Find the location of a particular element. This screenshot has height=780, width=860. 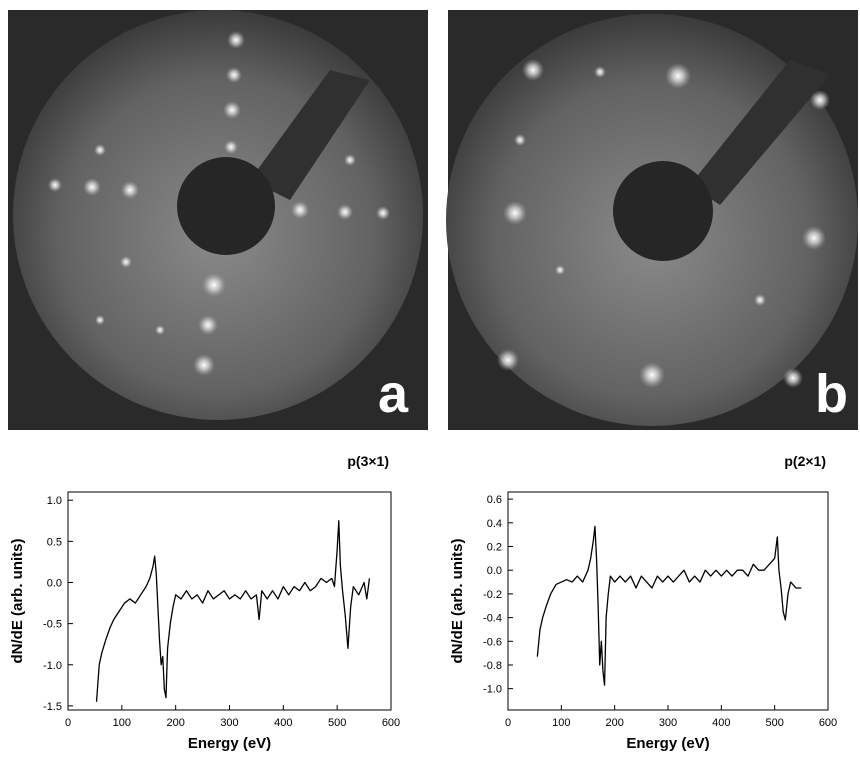

chart-title: p(2×1) is located at coordinates (805, 461).